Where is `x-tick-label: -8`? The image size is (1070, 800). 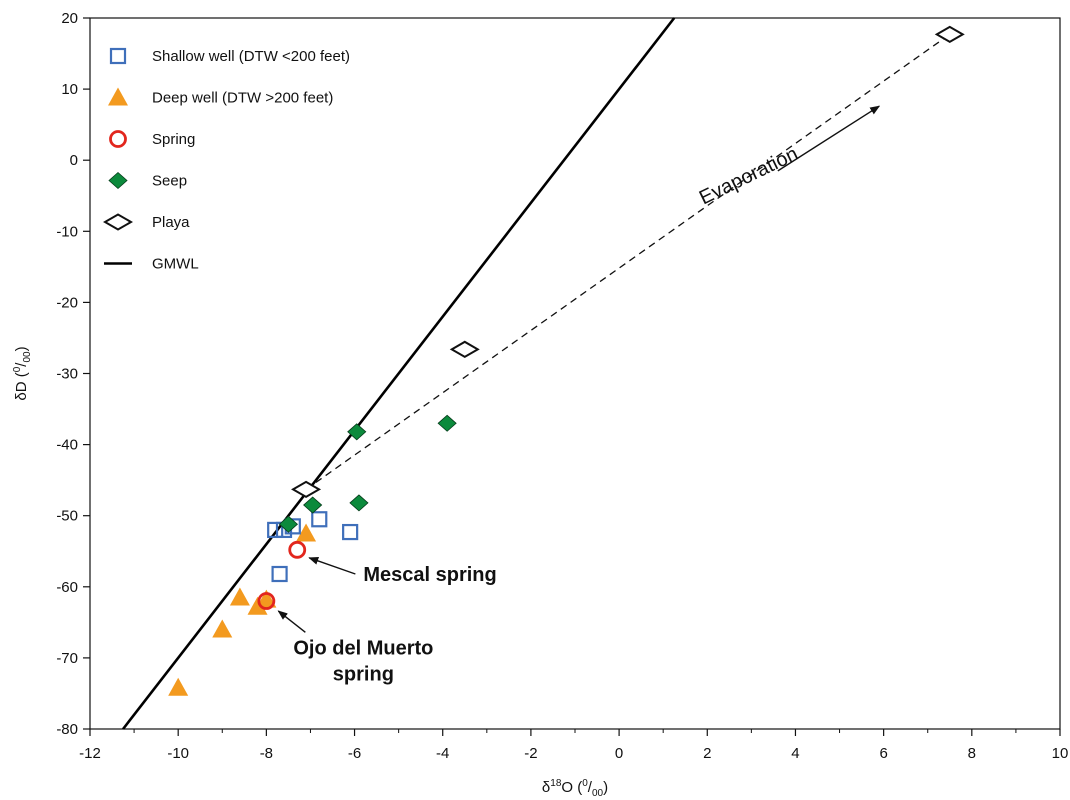 x-tick-label: -8 is located at coordinates (266, 753).